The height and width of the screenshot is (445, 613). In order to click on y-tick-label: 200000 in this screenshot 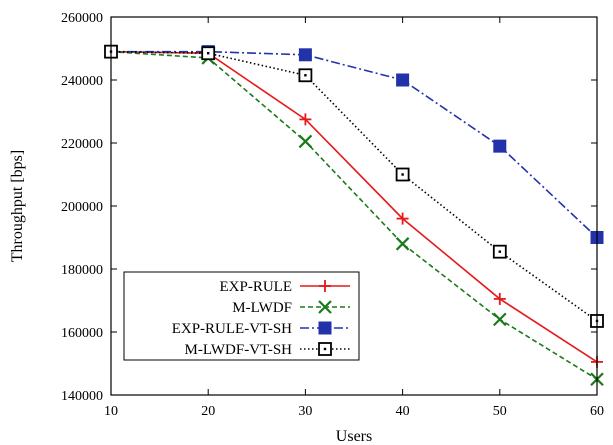, I will do `click(82, 207)`.